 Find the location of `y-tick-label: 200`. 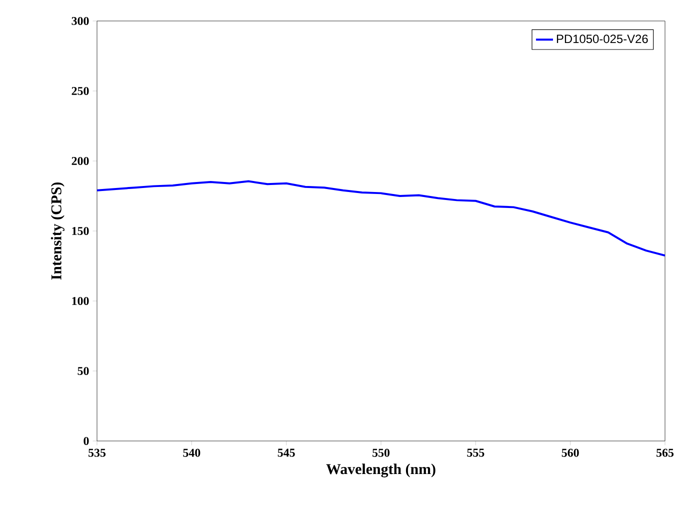

y-tick-label: 200 is located at coordinates (80, 161).